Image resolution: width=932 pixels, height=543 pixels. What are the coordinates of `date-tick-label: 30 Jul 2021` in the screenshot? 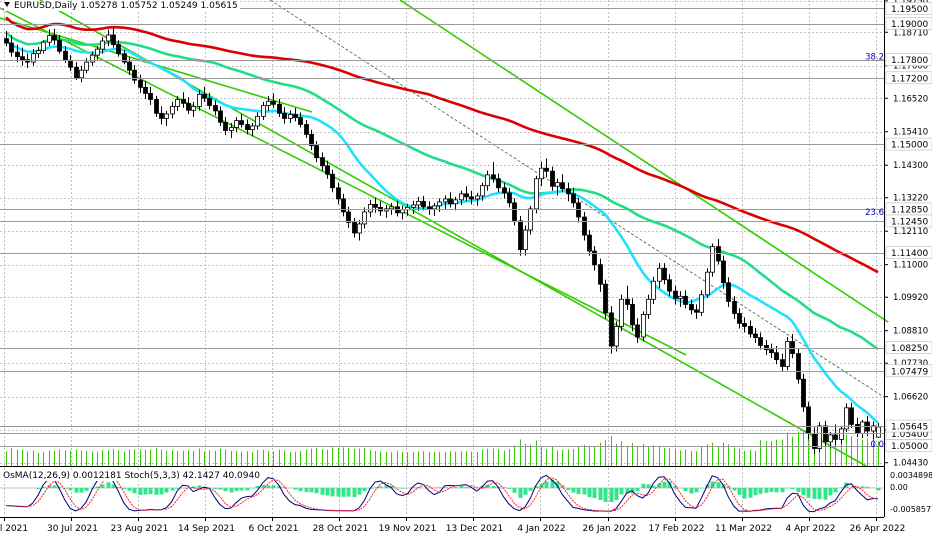 It's located at (72, 529).